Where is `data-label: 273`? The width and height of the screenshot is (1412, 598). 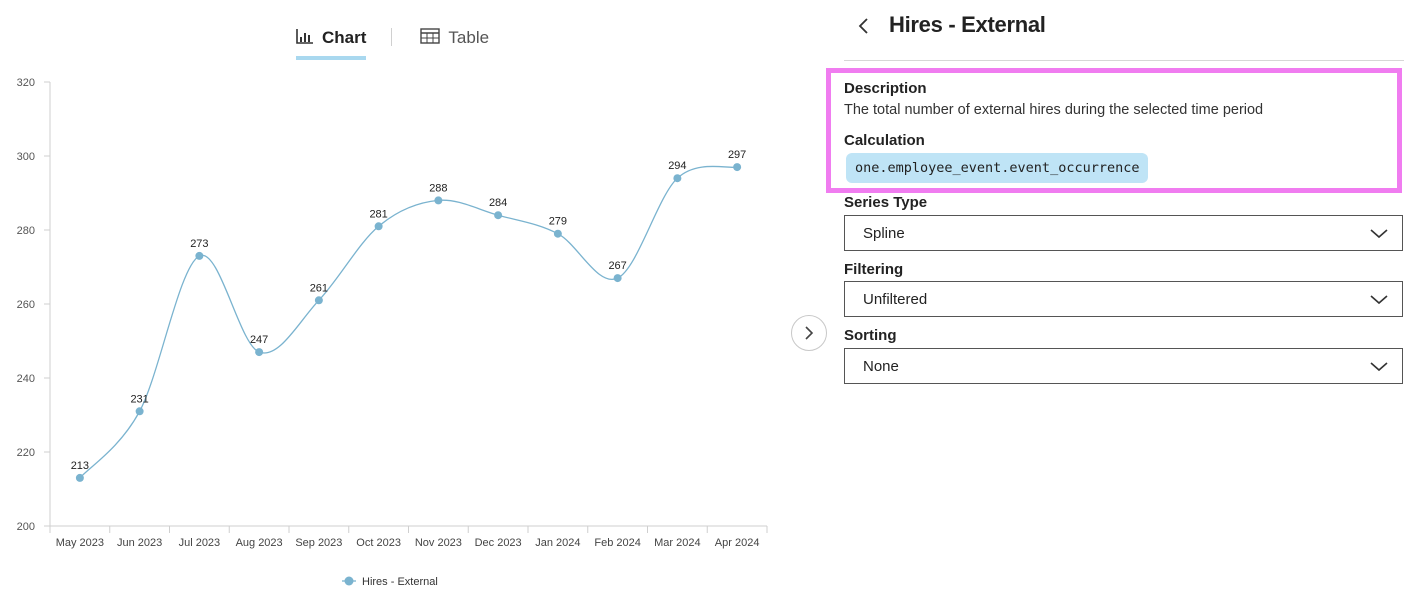 data-label: 273 is located at coordinates (199, 244).